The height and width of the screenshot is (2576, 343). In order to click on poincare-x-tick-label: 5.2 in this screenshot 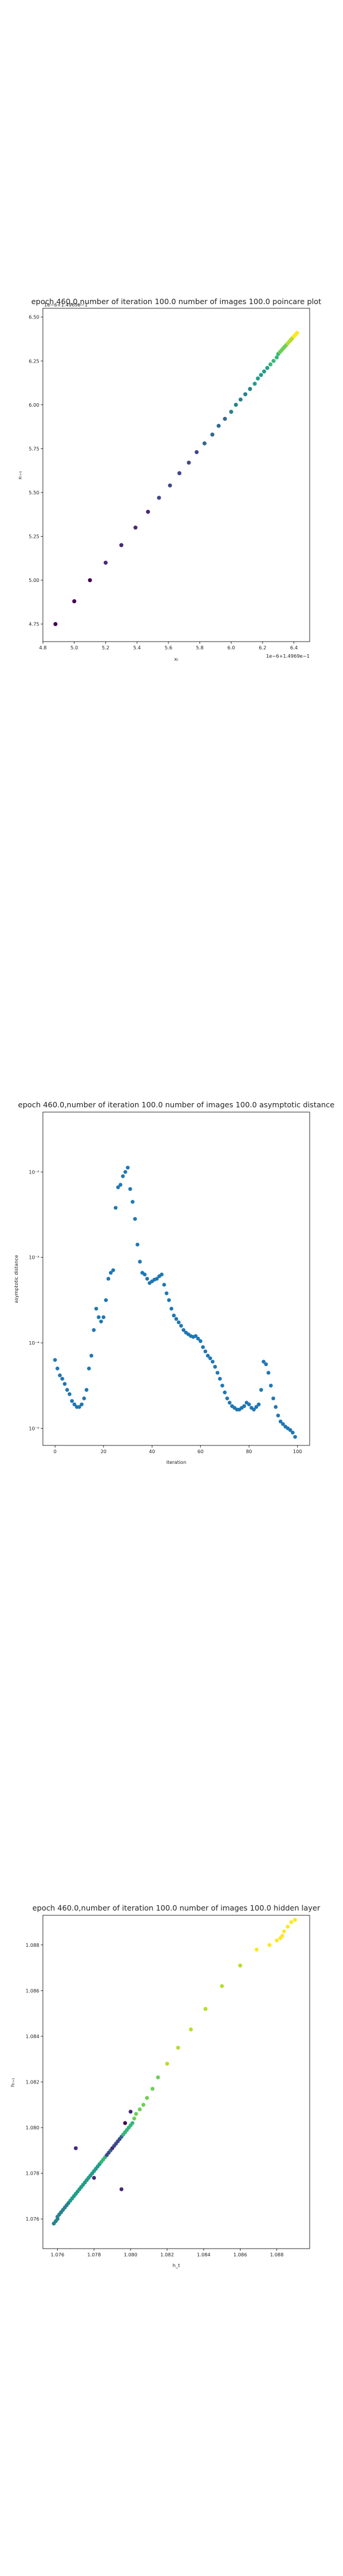, I will do `click(106, 648)`.